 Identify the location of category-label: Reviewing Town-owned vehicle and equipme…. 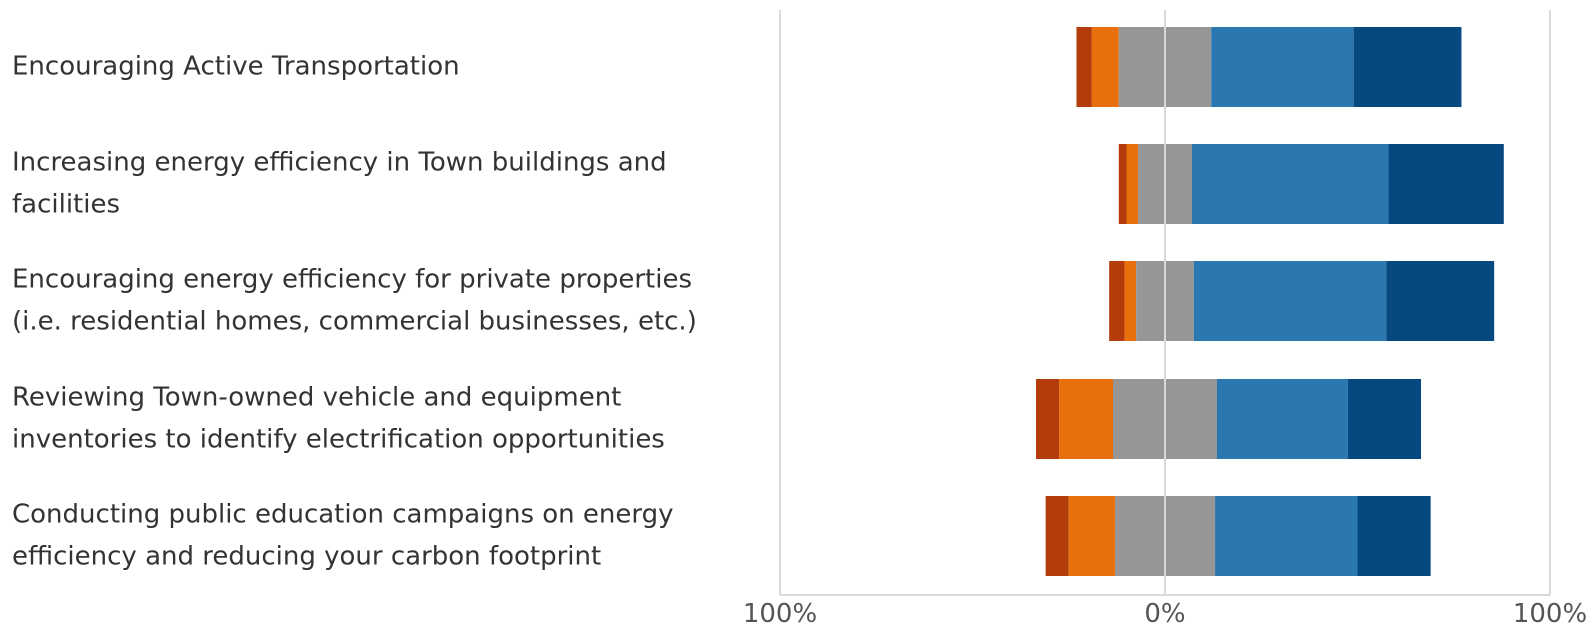
(316, 398).